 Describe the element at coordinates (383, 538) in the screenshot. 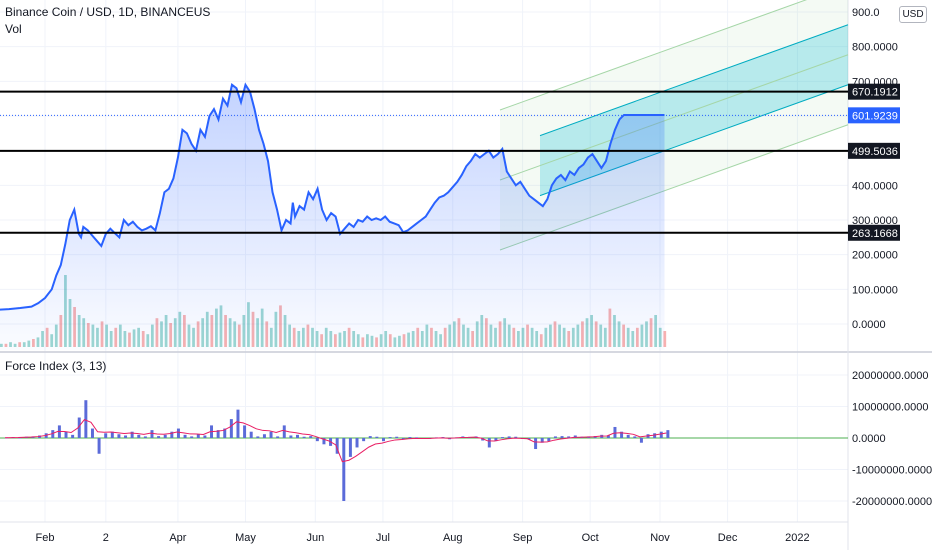

I see `time-tick-label: Jul` at that location.